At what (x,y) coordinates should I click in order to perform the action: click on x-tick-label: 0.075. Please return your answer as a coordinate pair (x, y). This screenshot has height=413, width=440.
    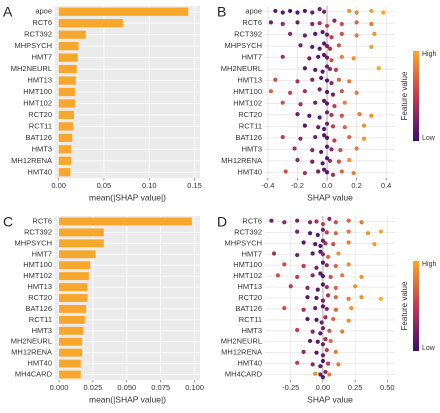
    Looking at the image, I should click on (160, 387).